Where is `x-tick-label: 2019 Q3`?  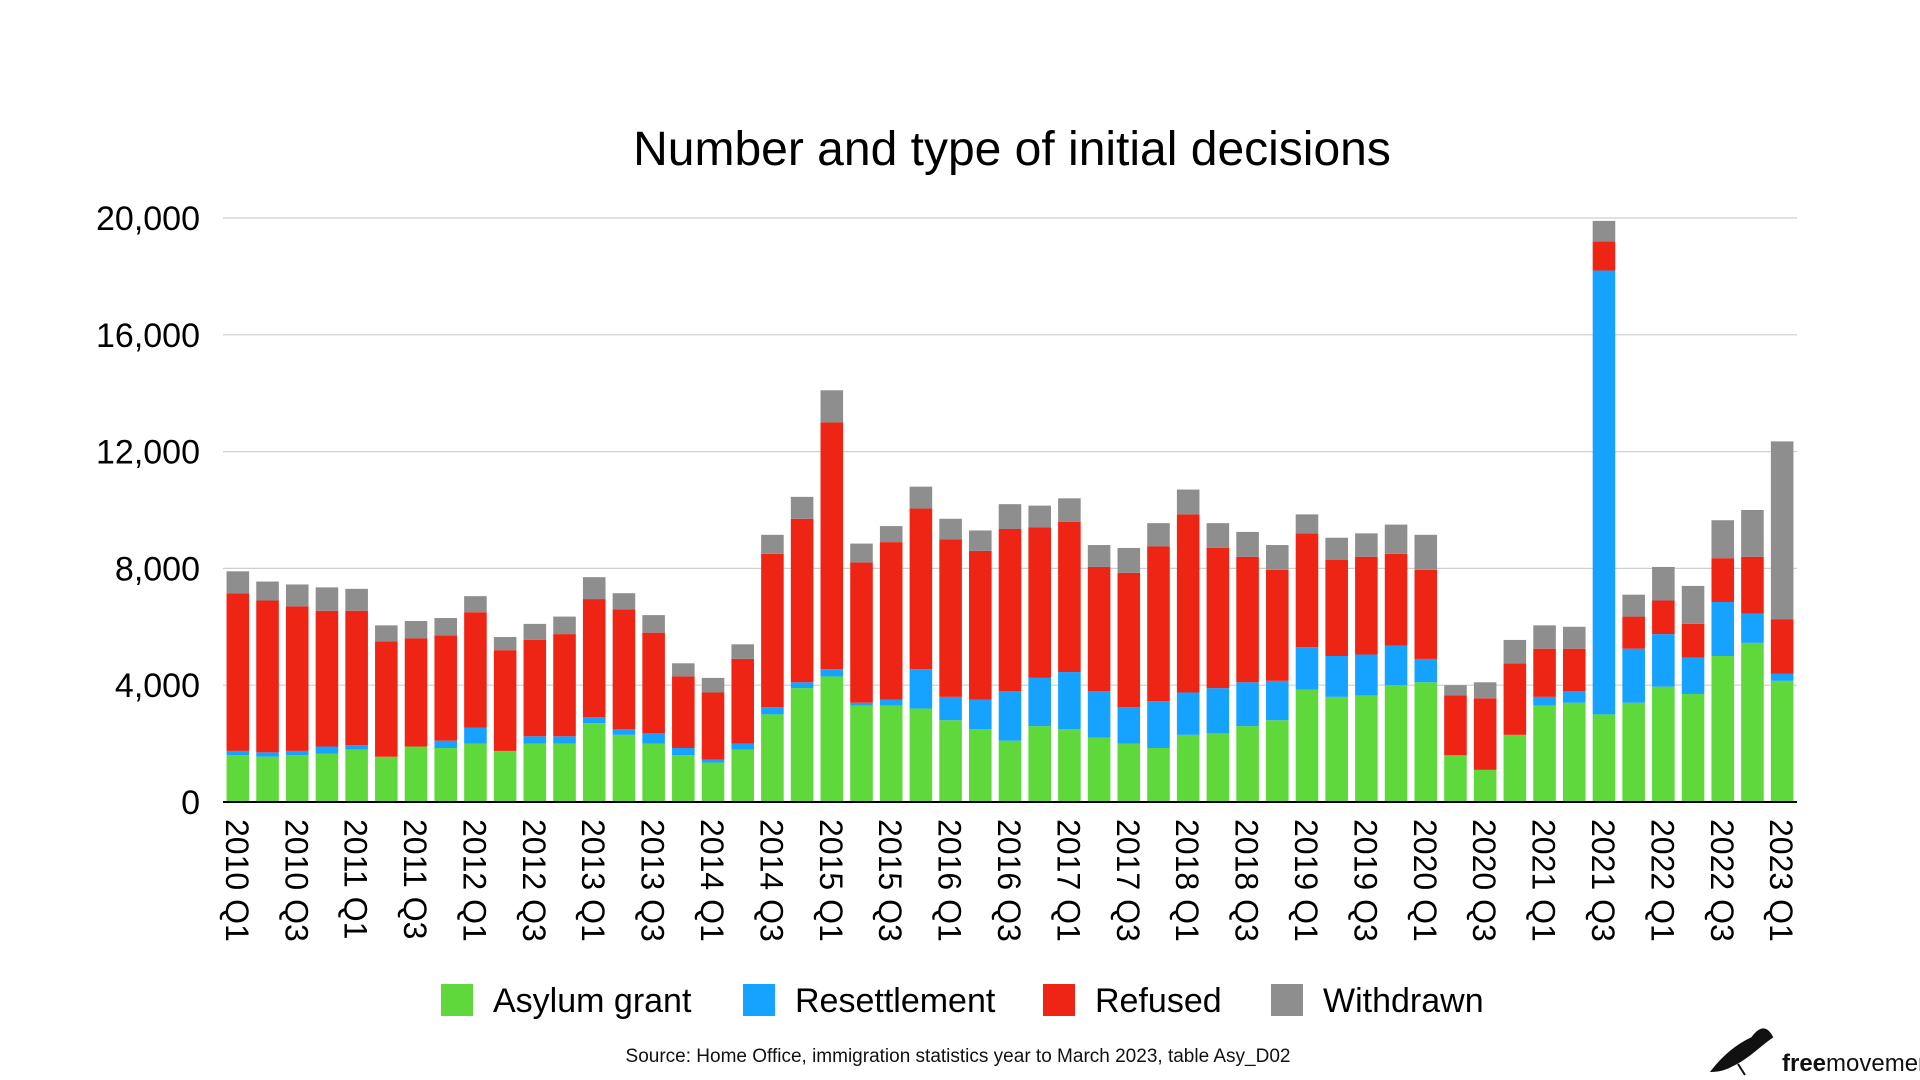
x-tick-label: 2019 Q3 is located at coordinates (1365, 880).